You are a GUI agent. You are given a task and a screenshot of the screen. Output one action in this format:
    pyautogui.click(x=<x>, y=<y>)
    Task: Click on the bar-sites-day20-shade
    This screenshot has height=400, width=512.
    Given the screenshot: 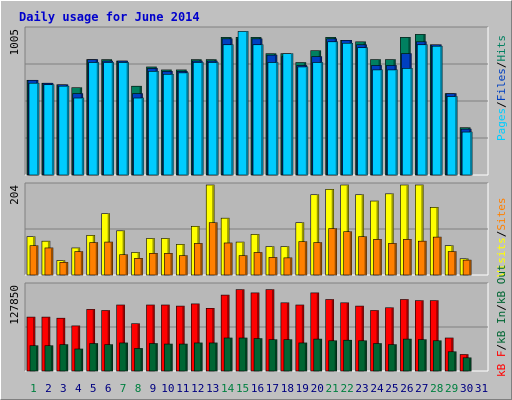 What is the action you would take?
    pyautogui.click(x=320, y=258)
    